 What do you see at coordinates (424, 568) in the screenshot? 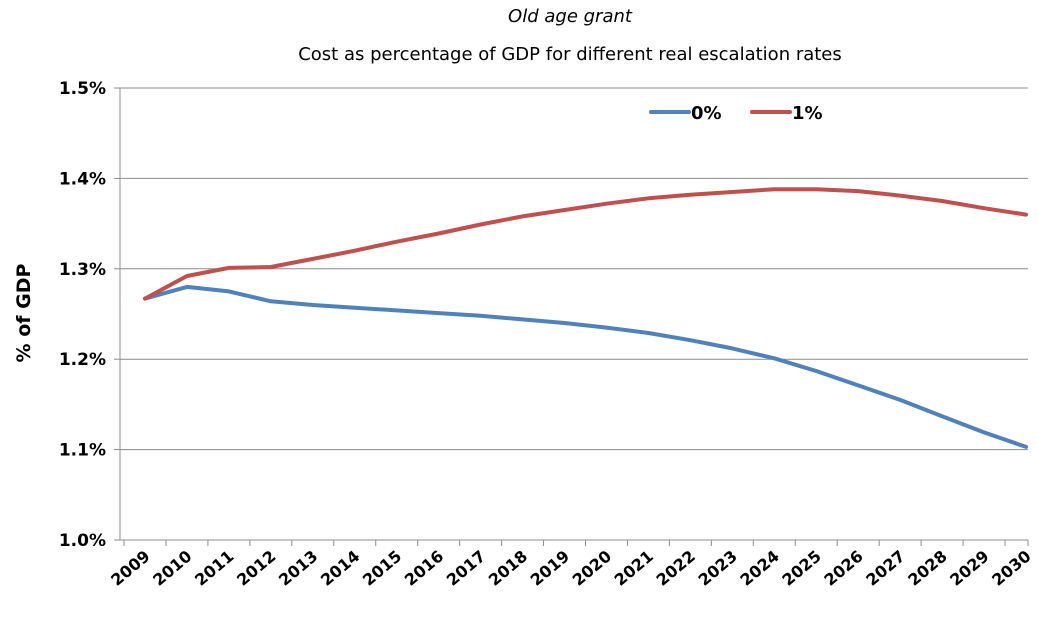
I see `x-tick-label: 2016` at bounding box center [424, 568].